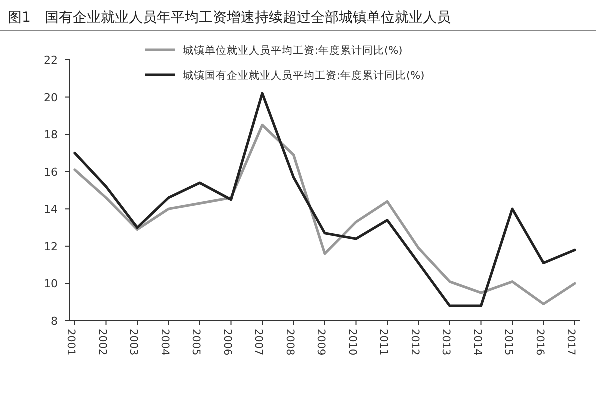  Describe the element at coordinates (51, 172) in the screenshot. I see `y-tick-label: 16` at that location.